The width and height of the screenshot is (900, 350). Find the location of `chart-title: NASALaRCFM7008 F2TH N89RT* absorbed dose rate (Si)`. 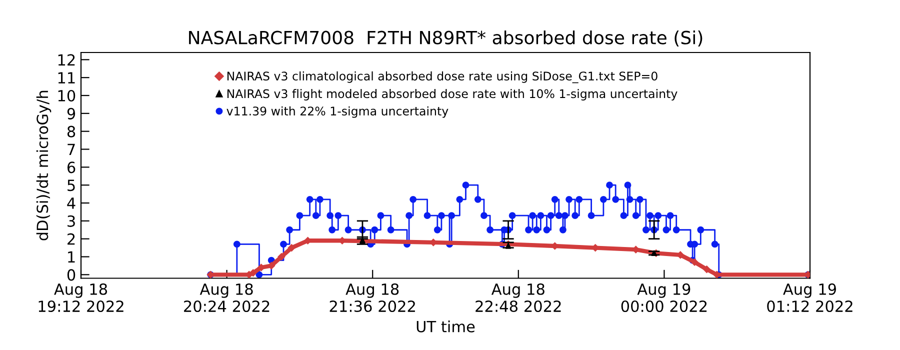

chart-title: NASALaRCFM7008 F2TH N89RT* absorbed dose rate (Si) is located at coordinates (445, 38).